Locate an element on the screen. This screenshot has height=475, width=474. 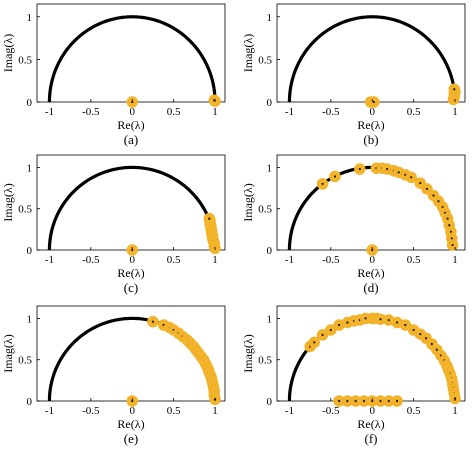
panel-e: -1 -0.5 0 0.5 1 0 0.5 1 Re(λ) Imag(λ) (e) is located at coordinates (113, 375).